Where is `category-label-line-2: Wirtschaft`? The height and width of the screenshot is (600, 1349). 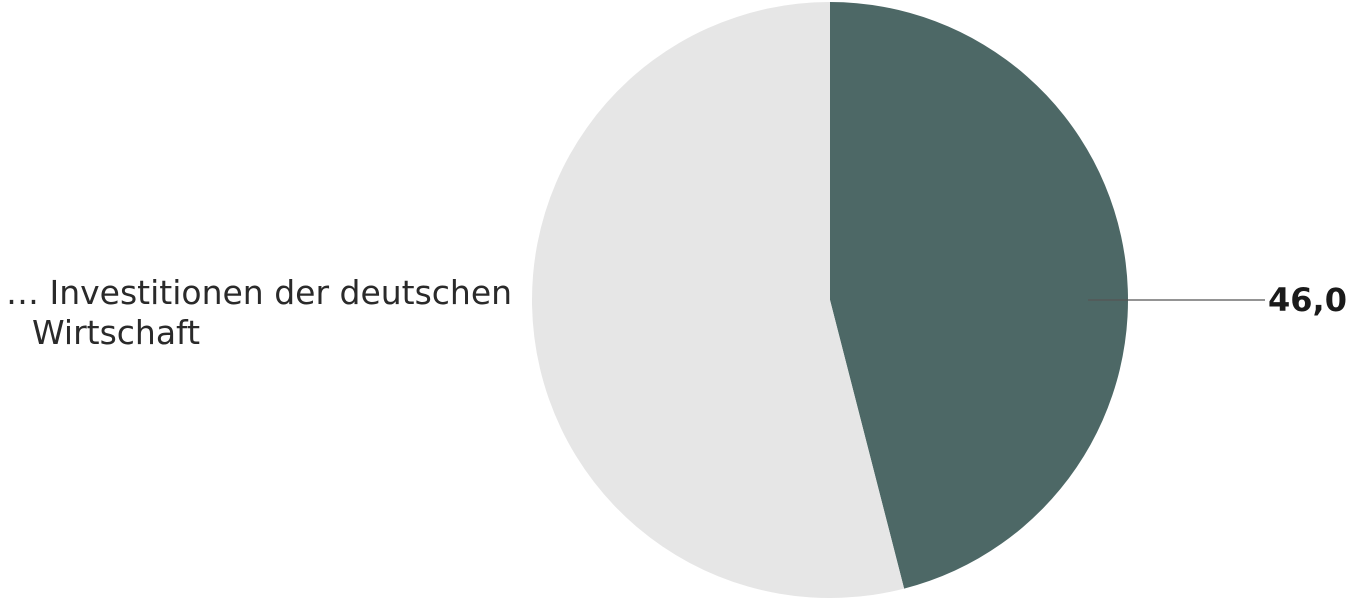 category-label-line-2: Wirtschaft is located at coordinates (116, 332).